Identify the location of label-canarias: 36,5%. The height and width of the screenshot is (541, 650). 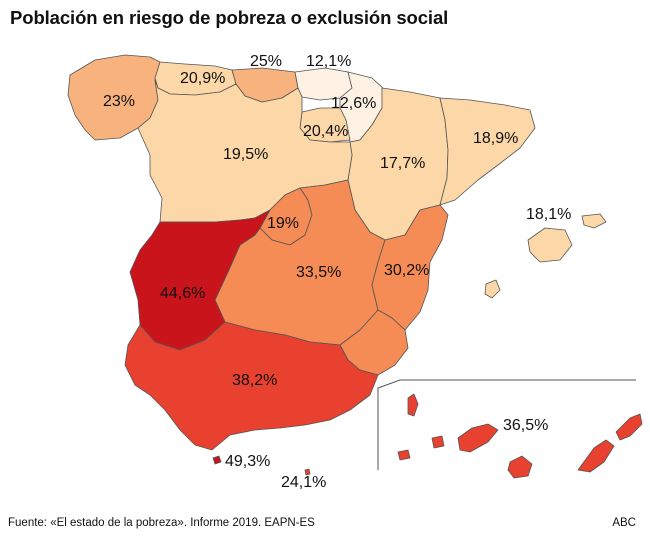
(525, 425).